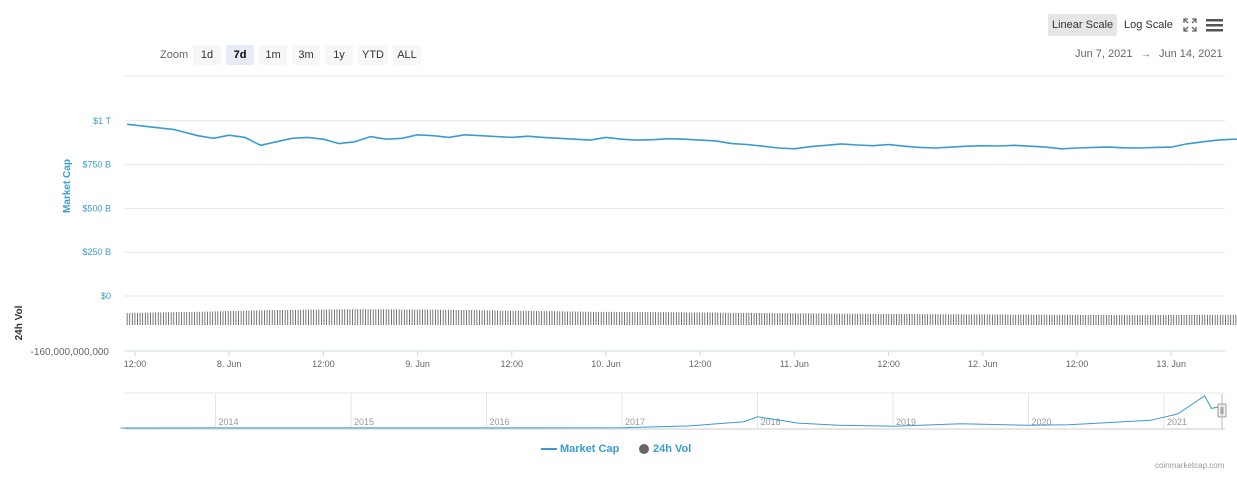  Describe the element at coordinates (229, 364) in the screenshot. I see `x-tick-label: 8. Jun` at that location.